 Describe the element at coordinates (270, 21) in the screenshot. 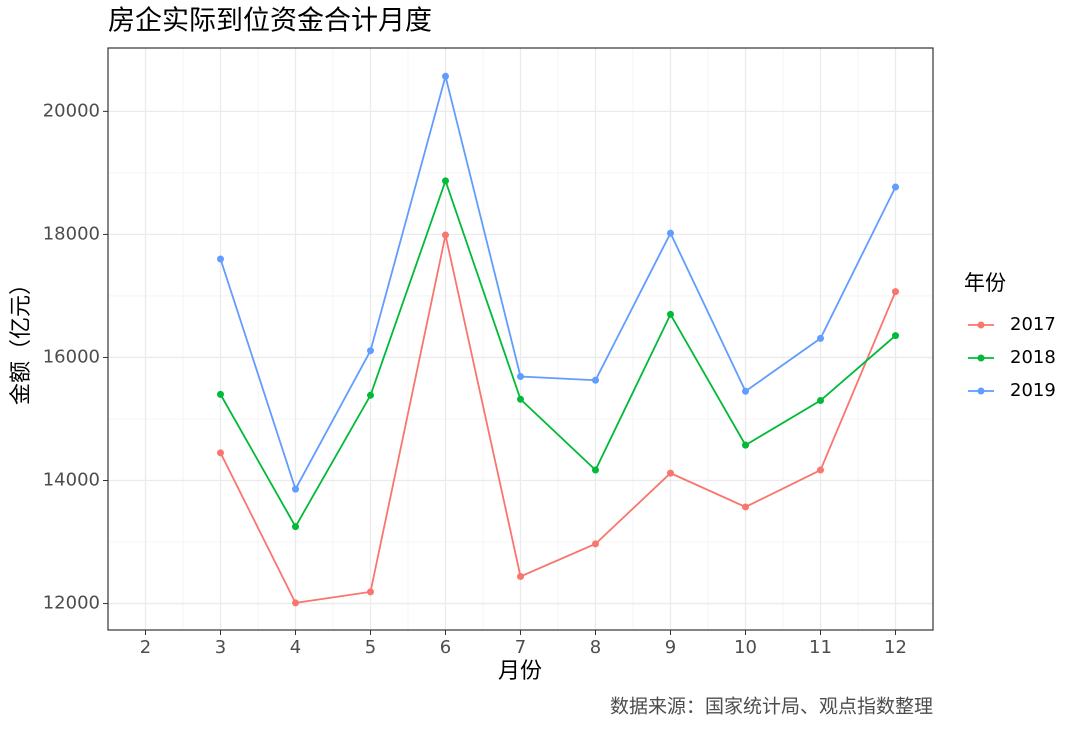

I see `chart-title: 房企实际到位资金合计月度` at that location.